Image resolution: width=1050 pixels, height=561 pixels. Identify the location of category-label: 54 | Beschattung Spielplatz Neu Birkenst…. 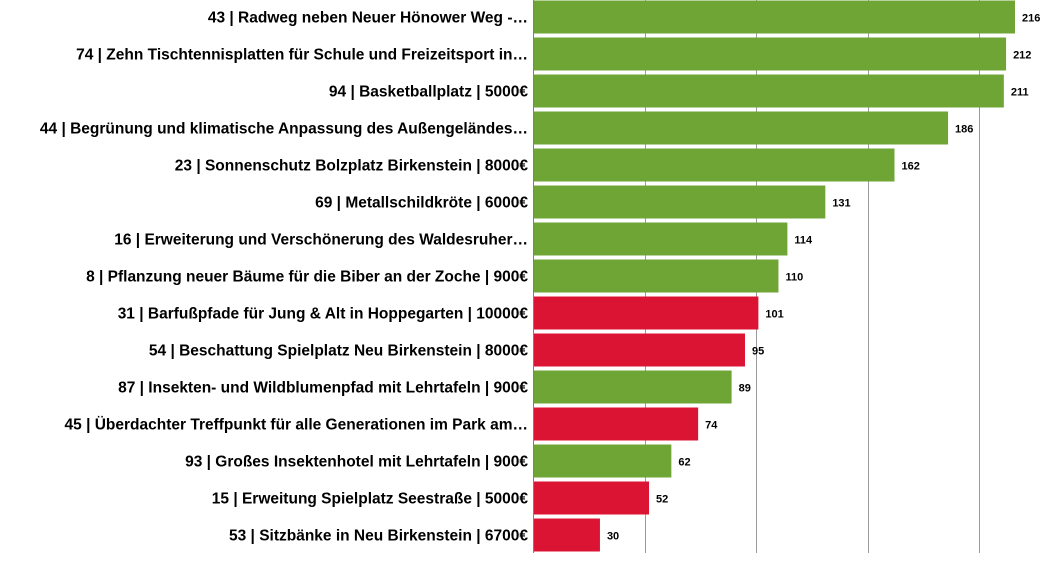
(338, 351).